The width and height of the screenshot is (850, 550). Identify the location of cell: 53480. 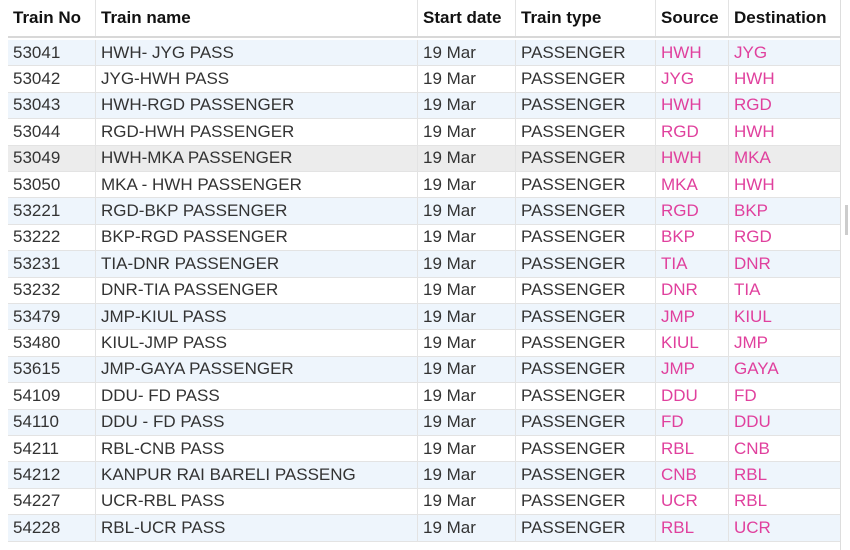
(37, 343).